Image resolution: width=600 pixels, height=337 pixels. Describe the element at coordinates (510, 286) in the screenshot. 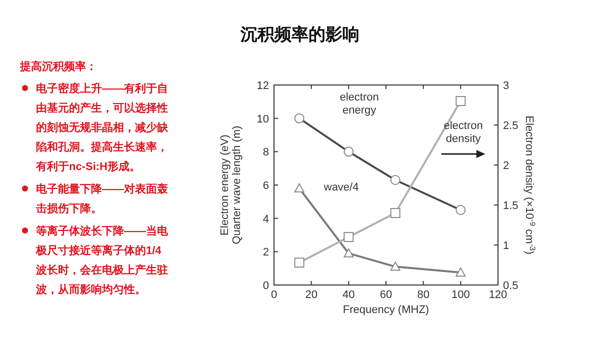

I see `y2-tick-label: 0.5` at that location.